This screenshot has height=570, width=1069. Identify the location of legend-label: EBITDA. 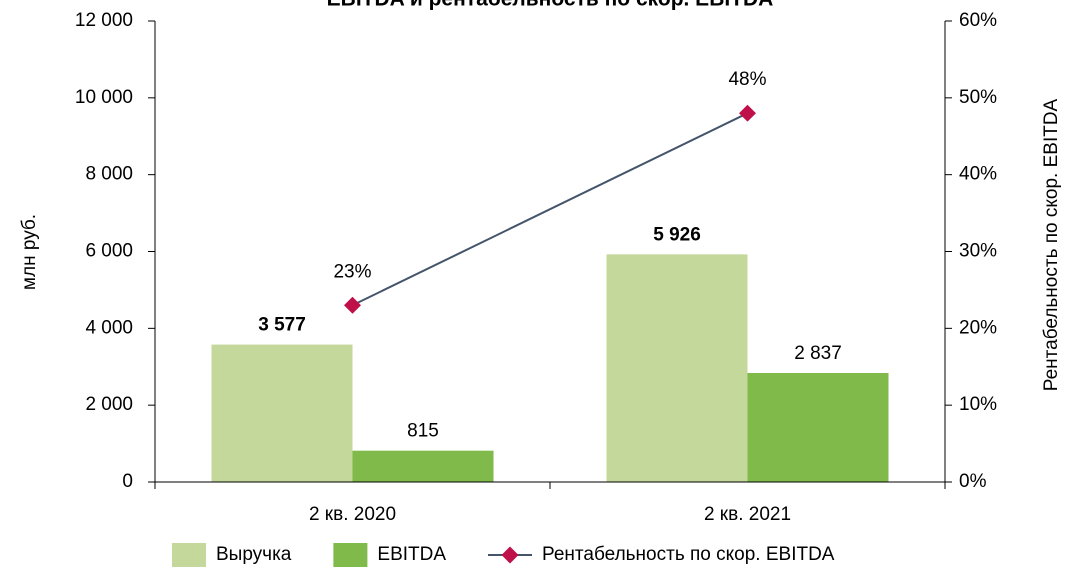
(411, 554).